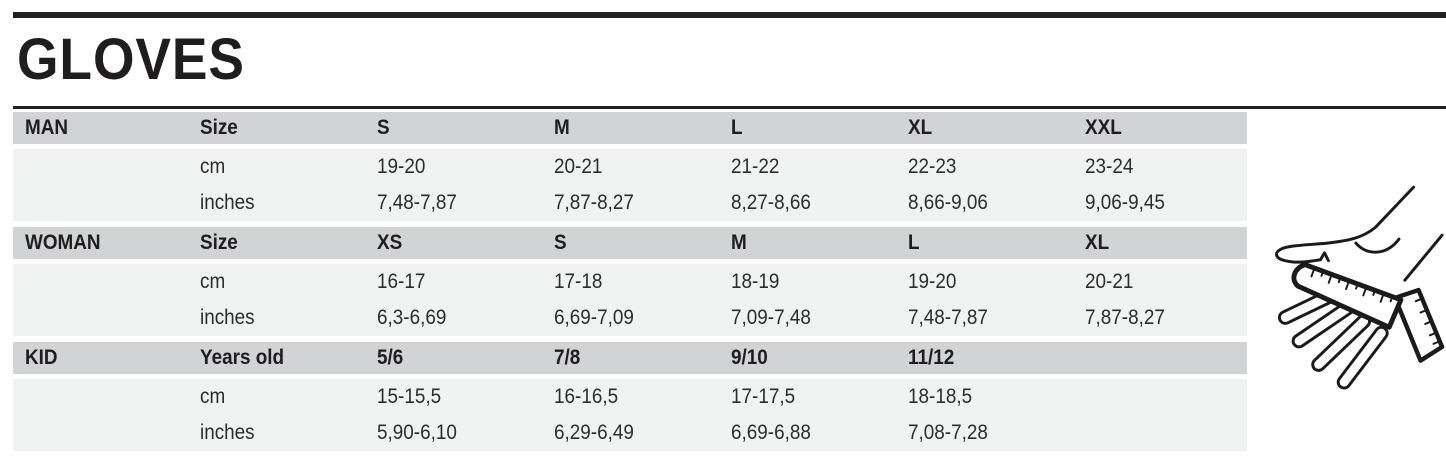 The height and width of the screenshot is (464, 1446). I want to click on data-cell: 7,09-7,48, so click(807, 318).